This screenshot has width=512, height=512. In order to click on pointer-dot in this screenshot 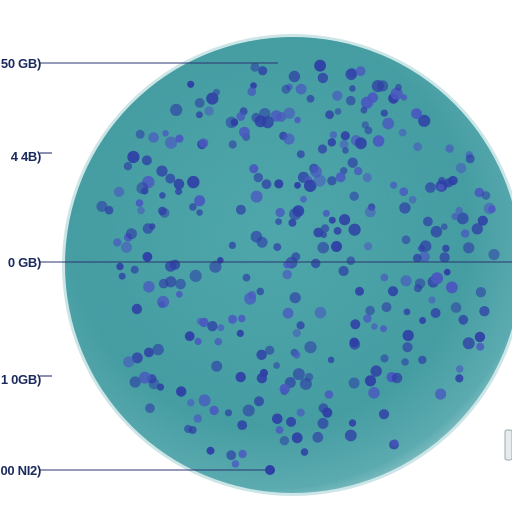, I will do `click(270, 470)`.